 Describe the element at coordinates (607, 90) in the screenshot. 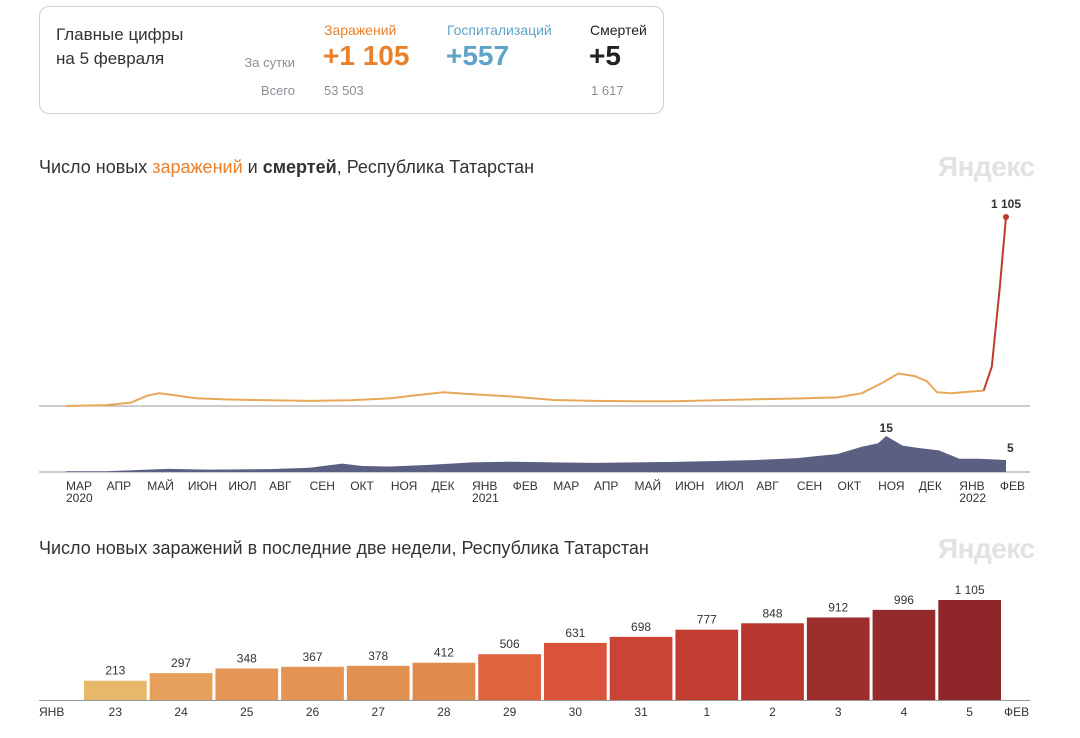

I see `deaths-total: 1 617` at that location.